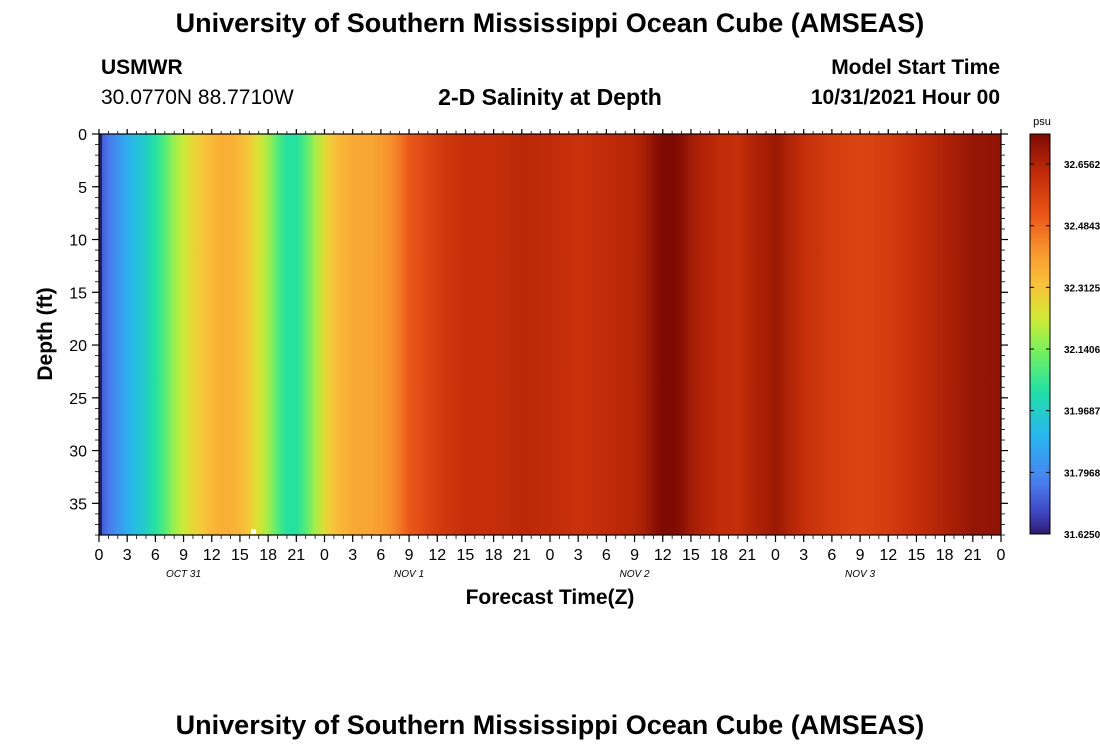 This screenshot has width=1100, height=750. Describe the element at coordinates (1082, 165) in the screenshot. I see `colorbar-label: 32.6562` at that location.